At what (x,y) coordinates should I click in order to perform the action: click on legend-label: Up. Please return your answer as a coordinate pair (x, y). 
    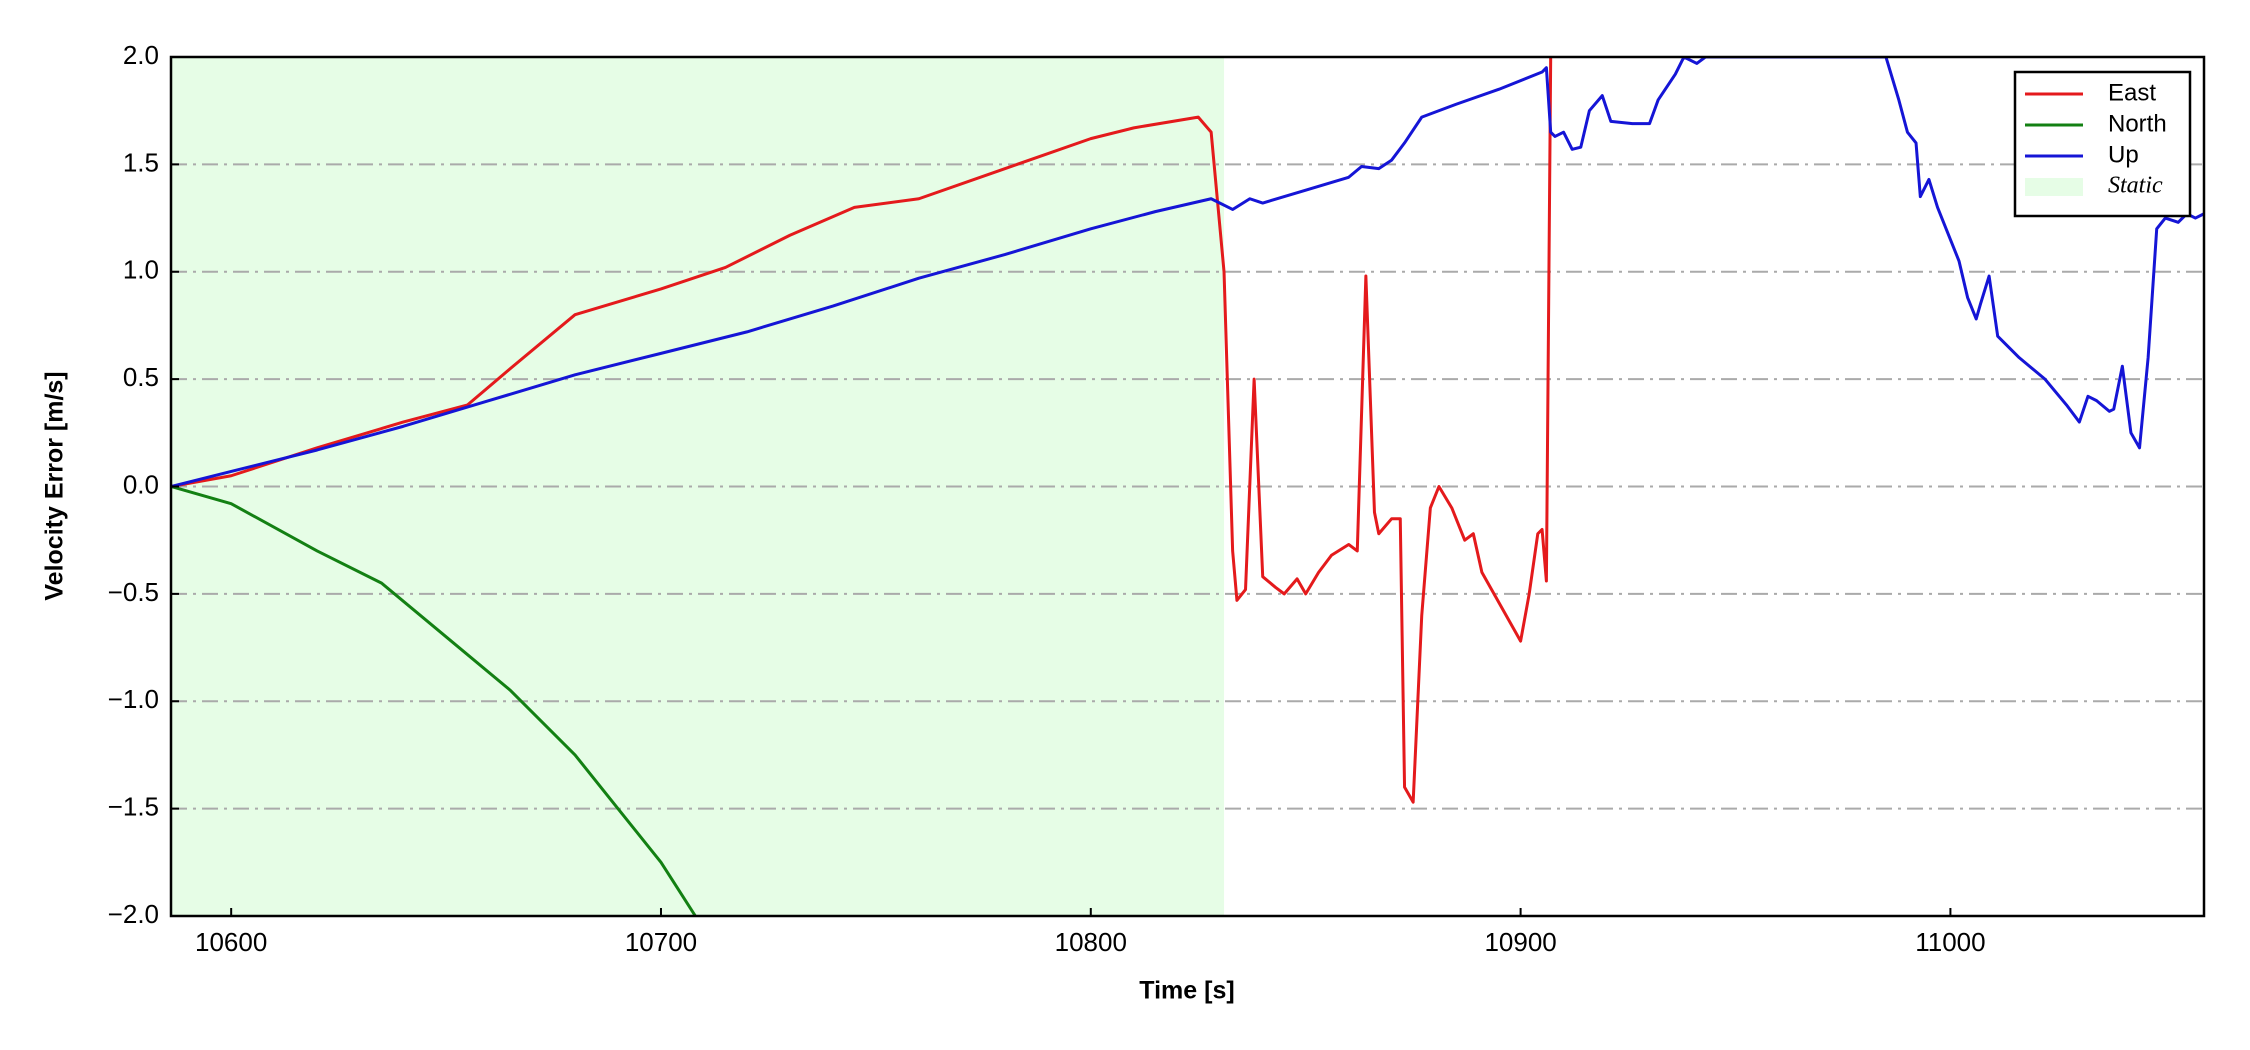
    Looking at the image, I should click on (2123, 154).